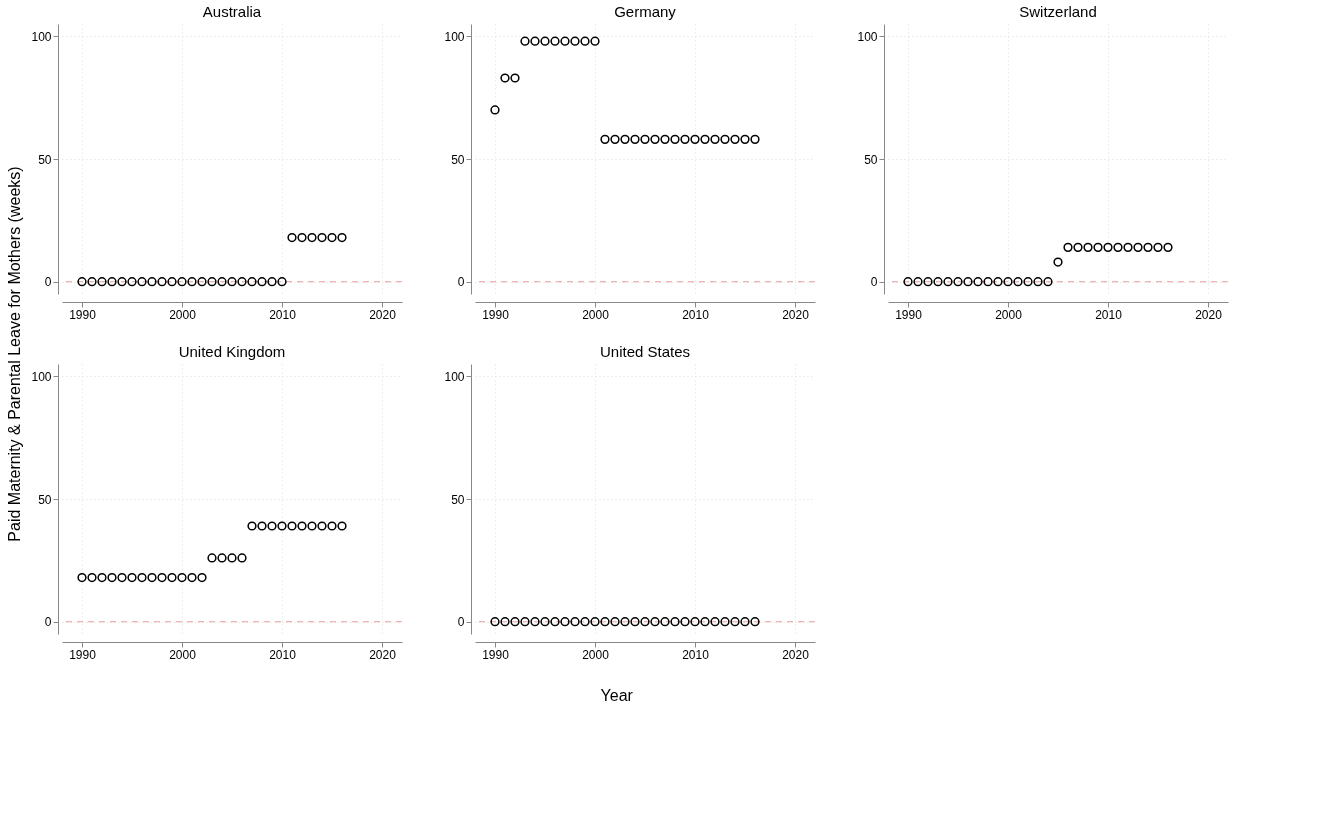 The height and width of the screenshot is (838, 1317). Describe the element at coordinates (232, 351) in the screenshot. I see `chart-title: United Kingdom` at that location.